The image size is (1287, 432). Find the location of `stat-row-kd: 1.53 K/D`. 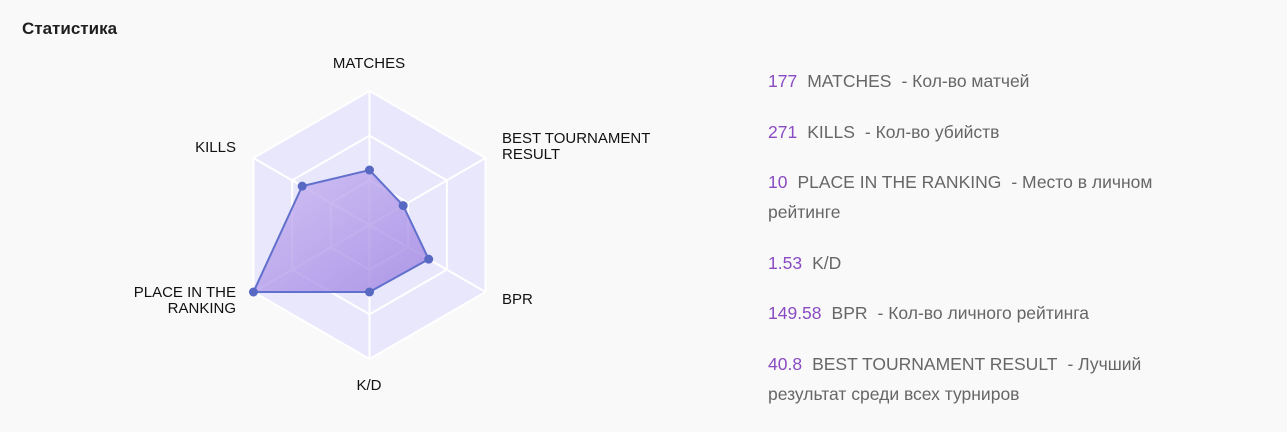

stat-row-kd: 1.53 K/D is located at coordinates (983, 263).